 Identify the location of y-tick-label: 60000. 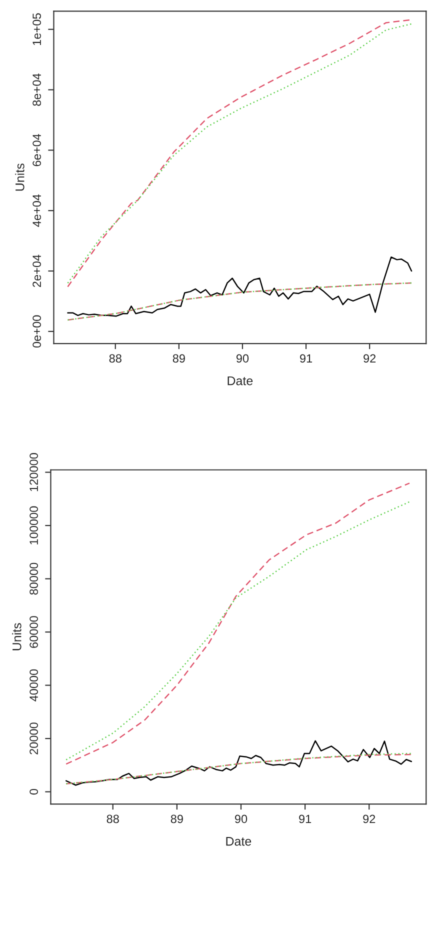
(34, 632).